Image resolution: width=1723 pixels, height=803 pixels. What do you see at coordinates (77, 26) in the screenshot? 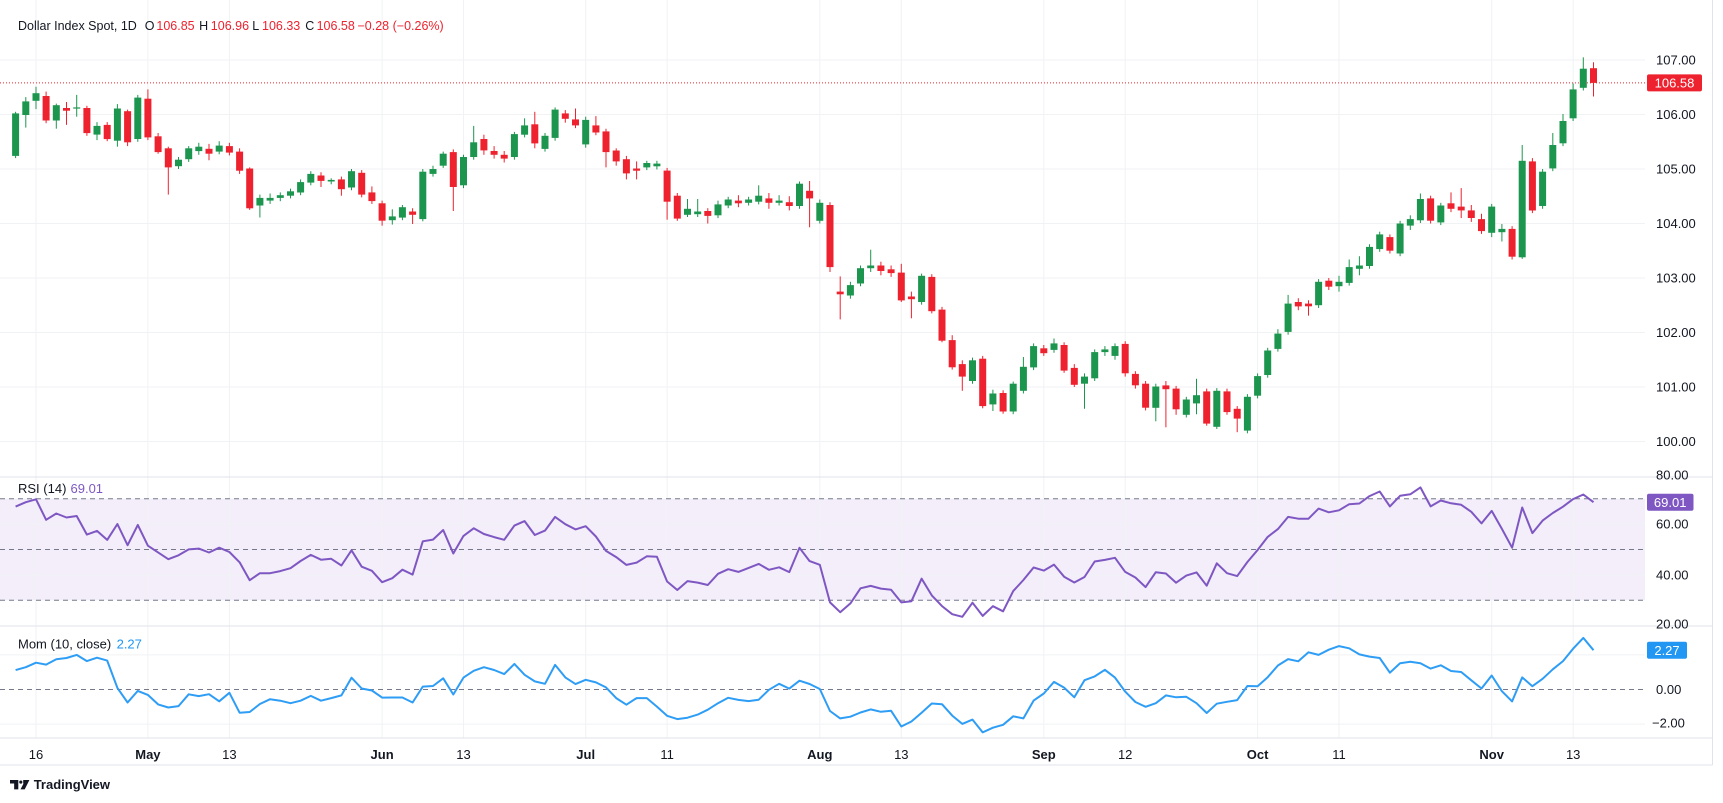
I see `svg-text: Dollar Index Spot, 1D` at bounding box center [77, 26].